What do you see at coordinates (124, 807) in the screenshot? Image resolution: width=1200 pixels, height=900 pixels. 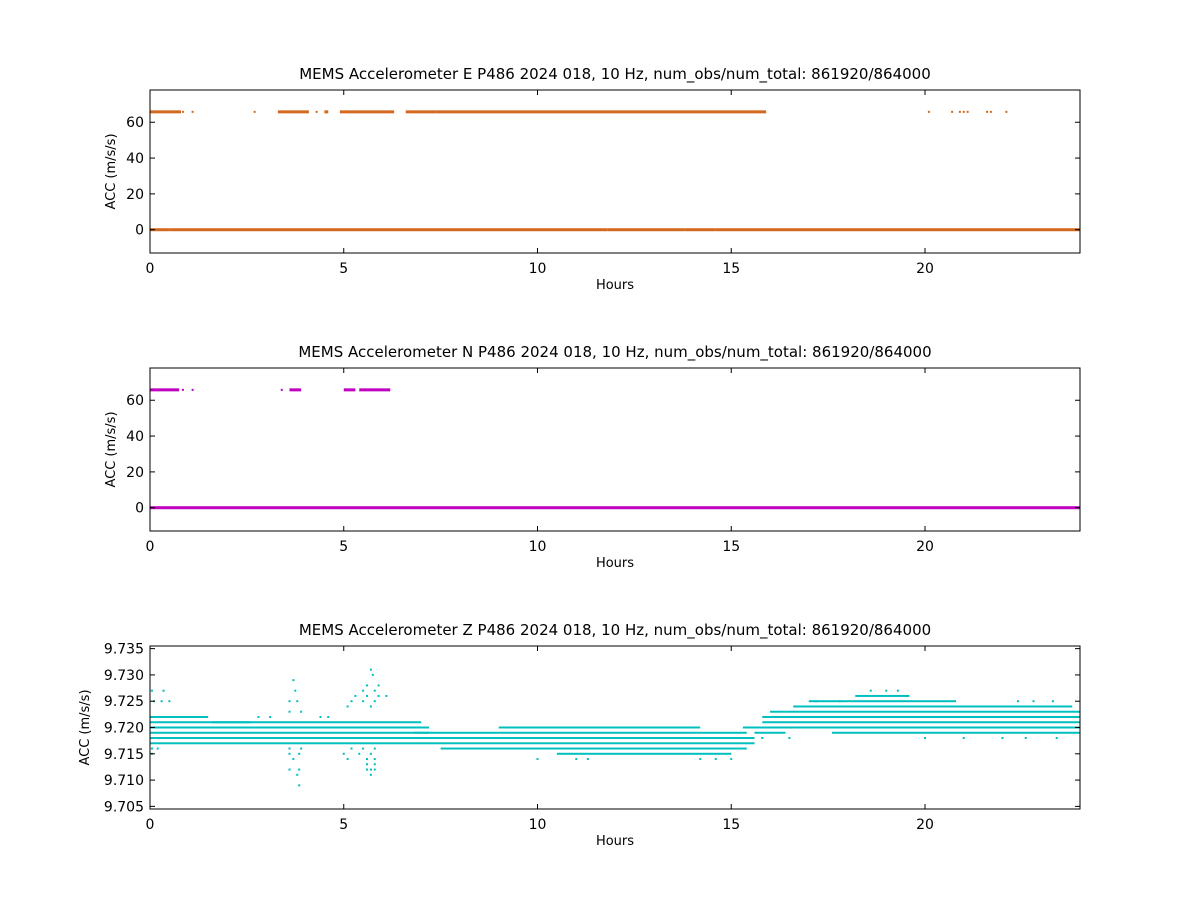 I see `y-tick-label: 9.705` at bounding box center [124, 807].